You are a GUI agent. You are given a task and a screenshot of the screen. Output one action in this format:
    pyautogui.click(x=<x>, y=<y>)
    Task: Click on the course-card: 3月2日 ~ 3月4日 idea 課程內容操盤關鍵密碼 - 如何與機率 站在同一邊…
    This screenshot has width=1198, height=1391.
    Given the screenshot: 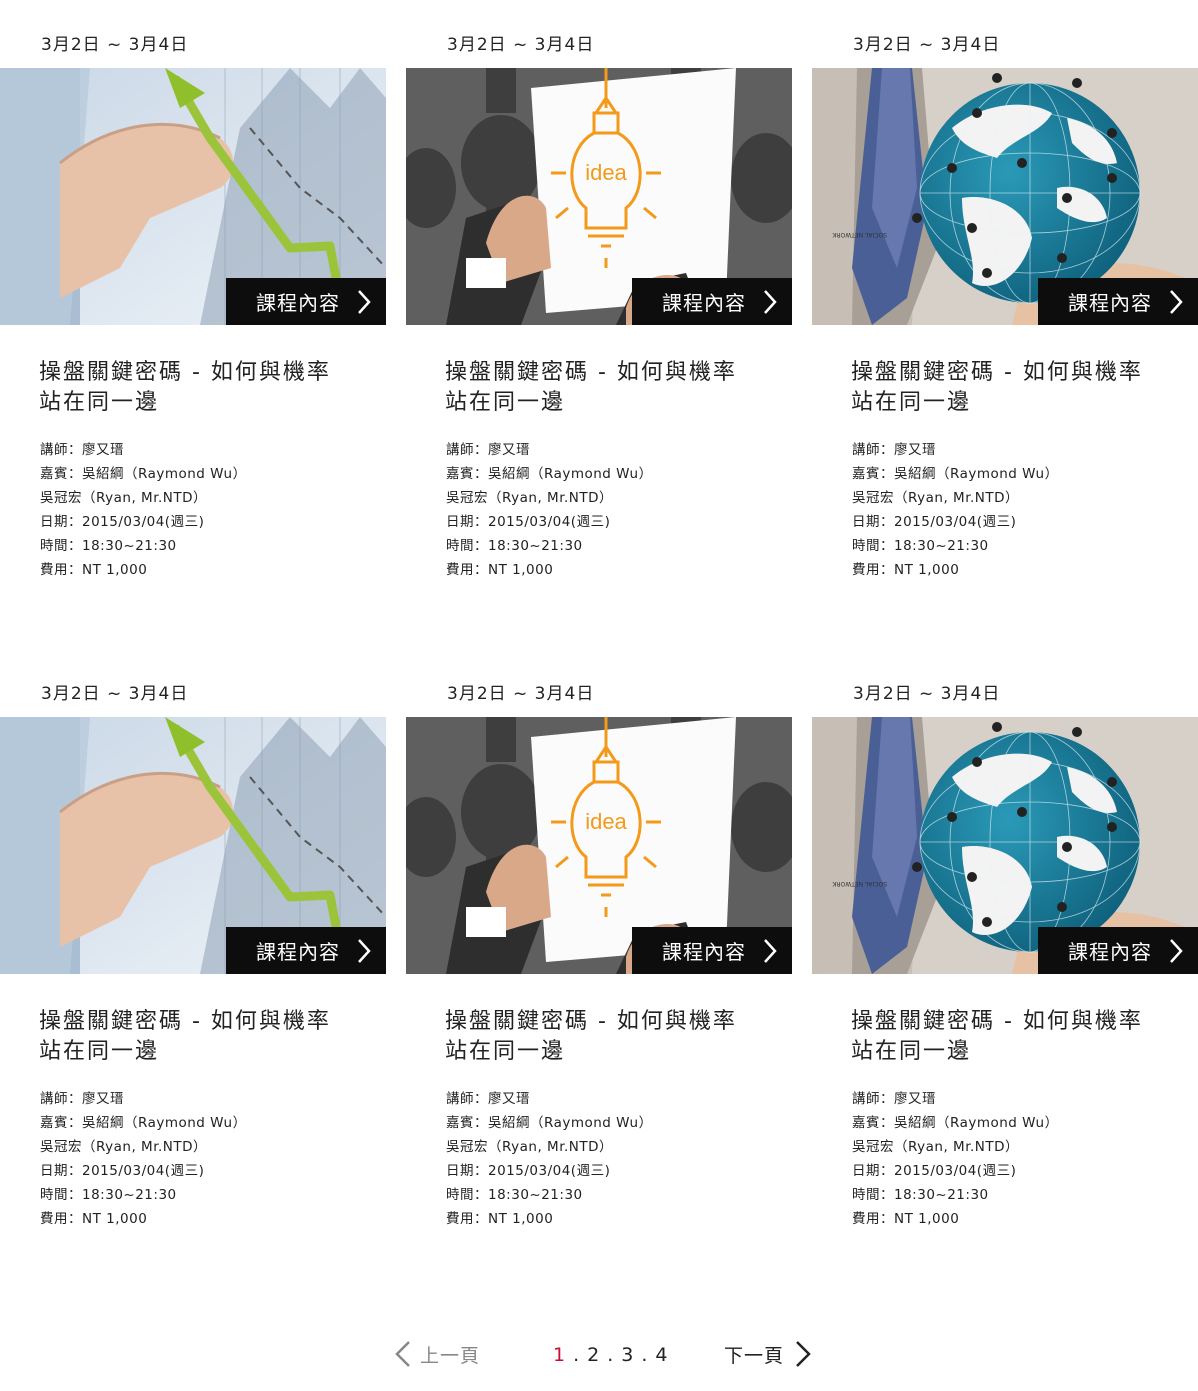 What is the action you would take?
    pyautogui.click(x=599, y=961)
    